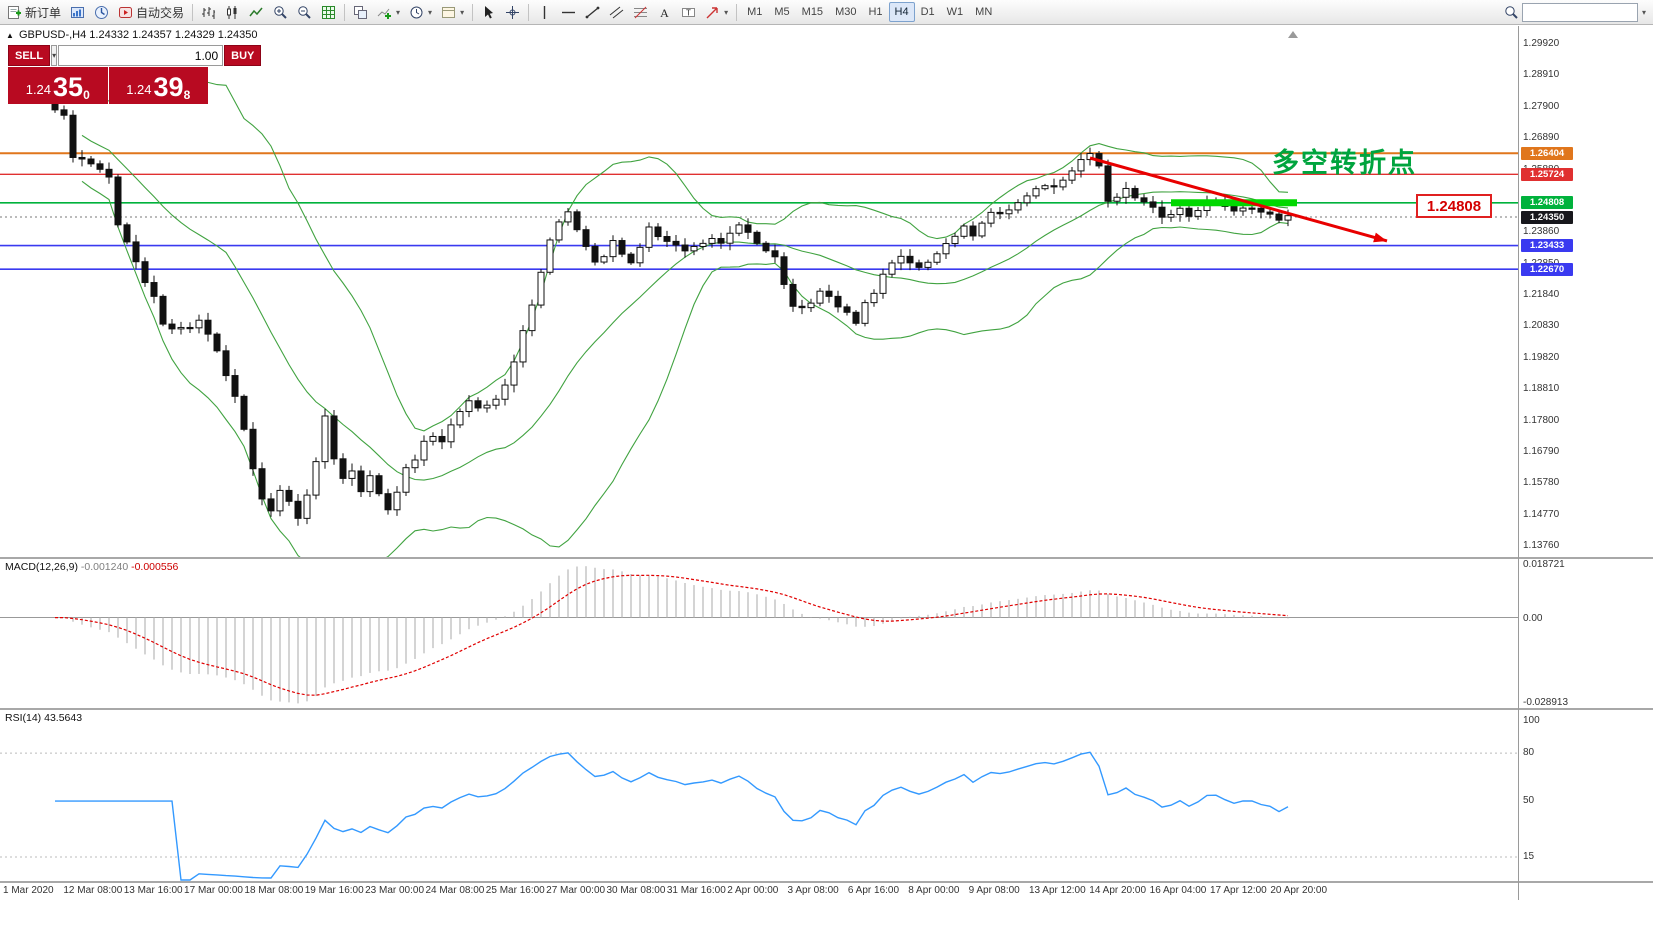 This screenshot has width=1653, height=949. I want to click on timeframe-button-mn: MN, so click(983, 12).